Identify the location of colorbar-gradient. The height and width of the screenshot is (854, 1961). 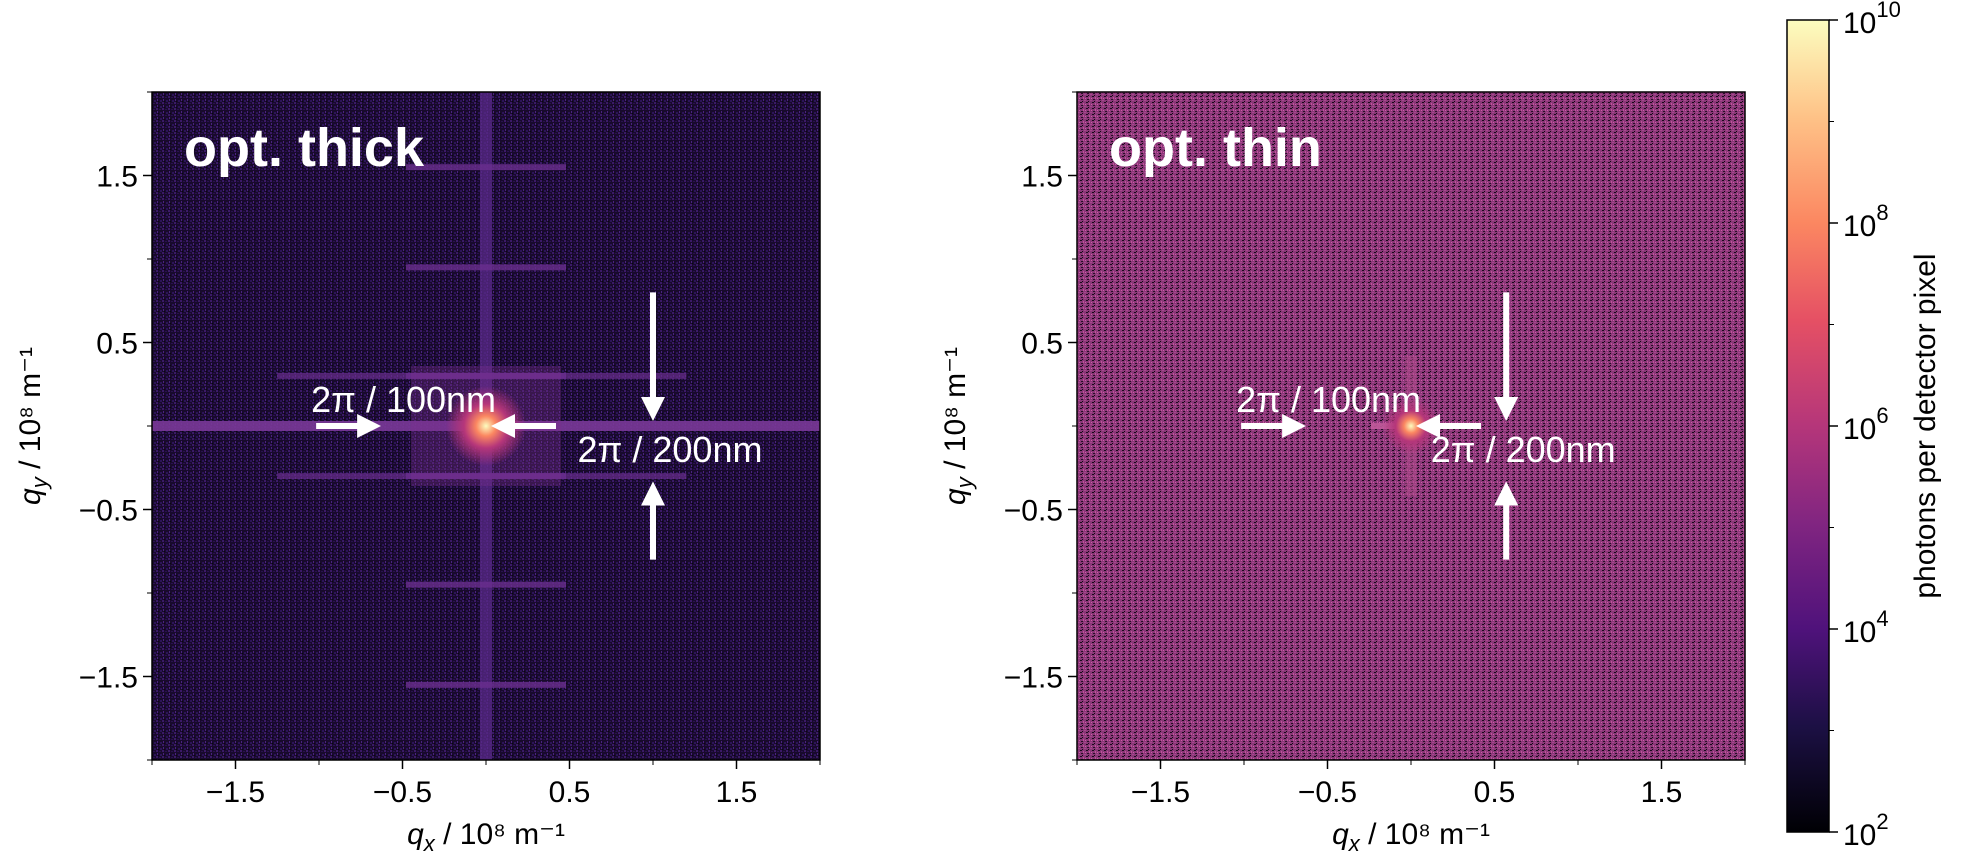
(1808, 426).